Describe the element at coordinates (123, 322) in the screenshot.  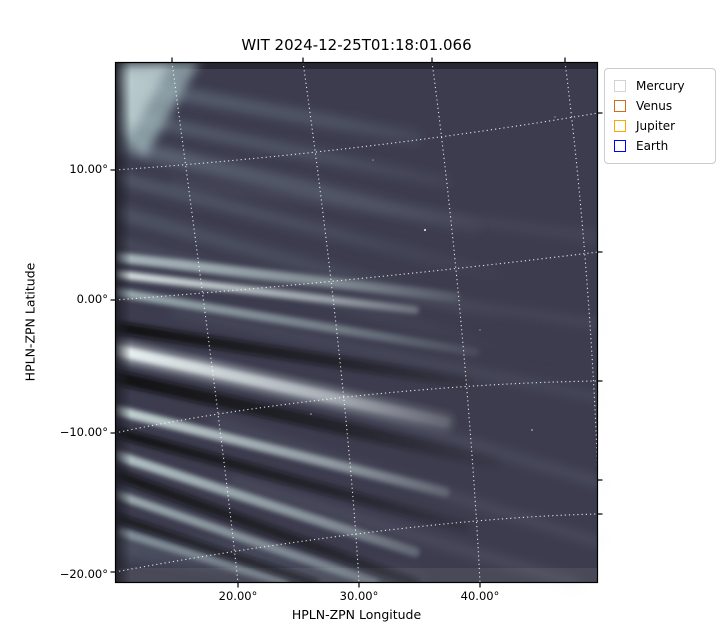
I see `left-dark-edge` at that location.